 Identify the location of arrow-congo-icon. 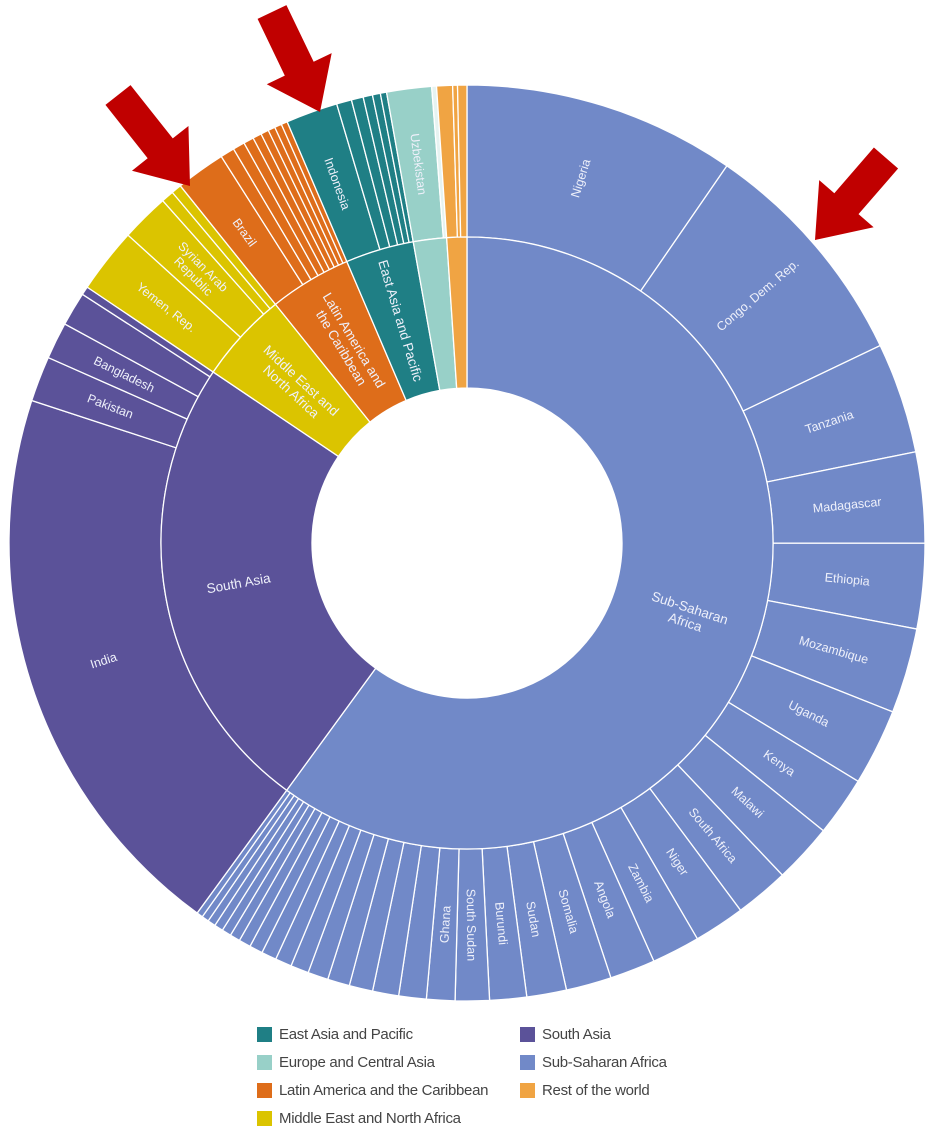
(857, 193).